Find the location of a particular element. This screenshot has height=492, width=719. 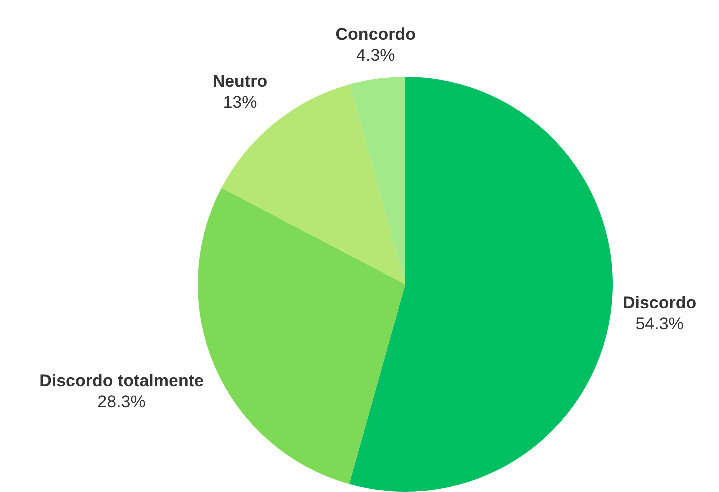

data-label: 13% is located at coordinates (240, 102).